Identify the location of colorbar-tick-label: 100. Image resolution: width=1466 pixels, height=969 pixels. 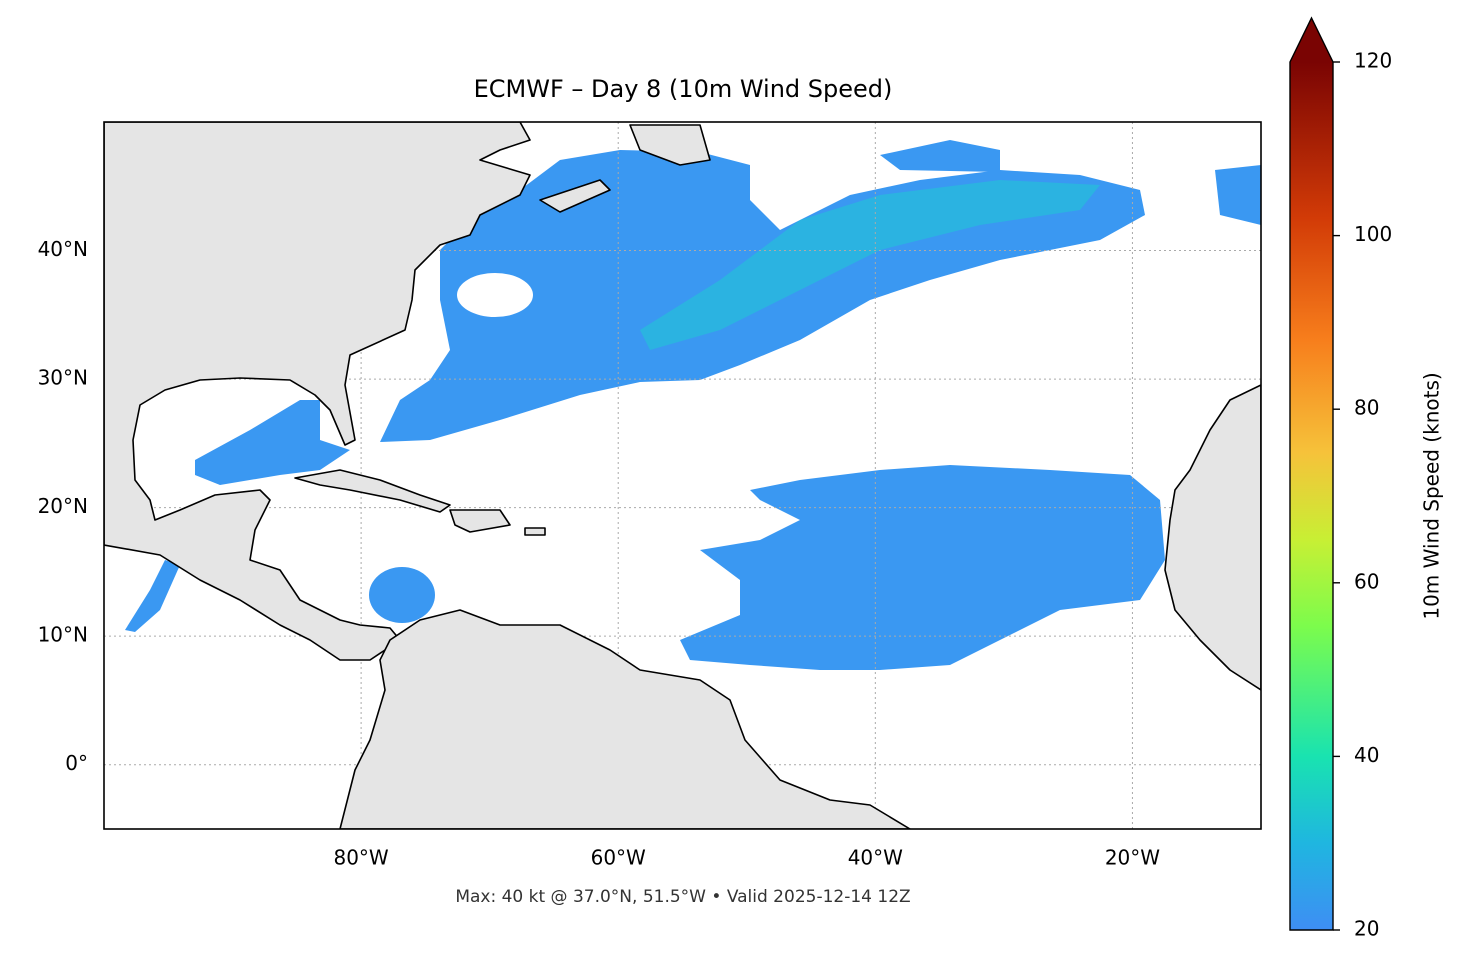
(1373, 234).